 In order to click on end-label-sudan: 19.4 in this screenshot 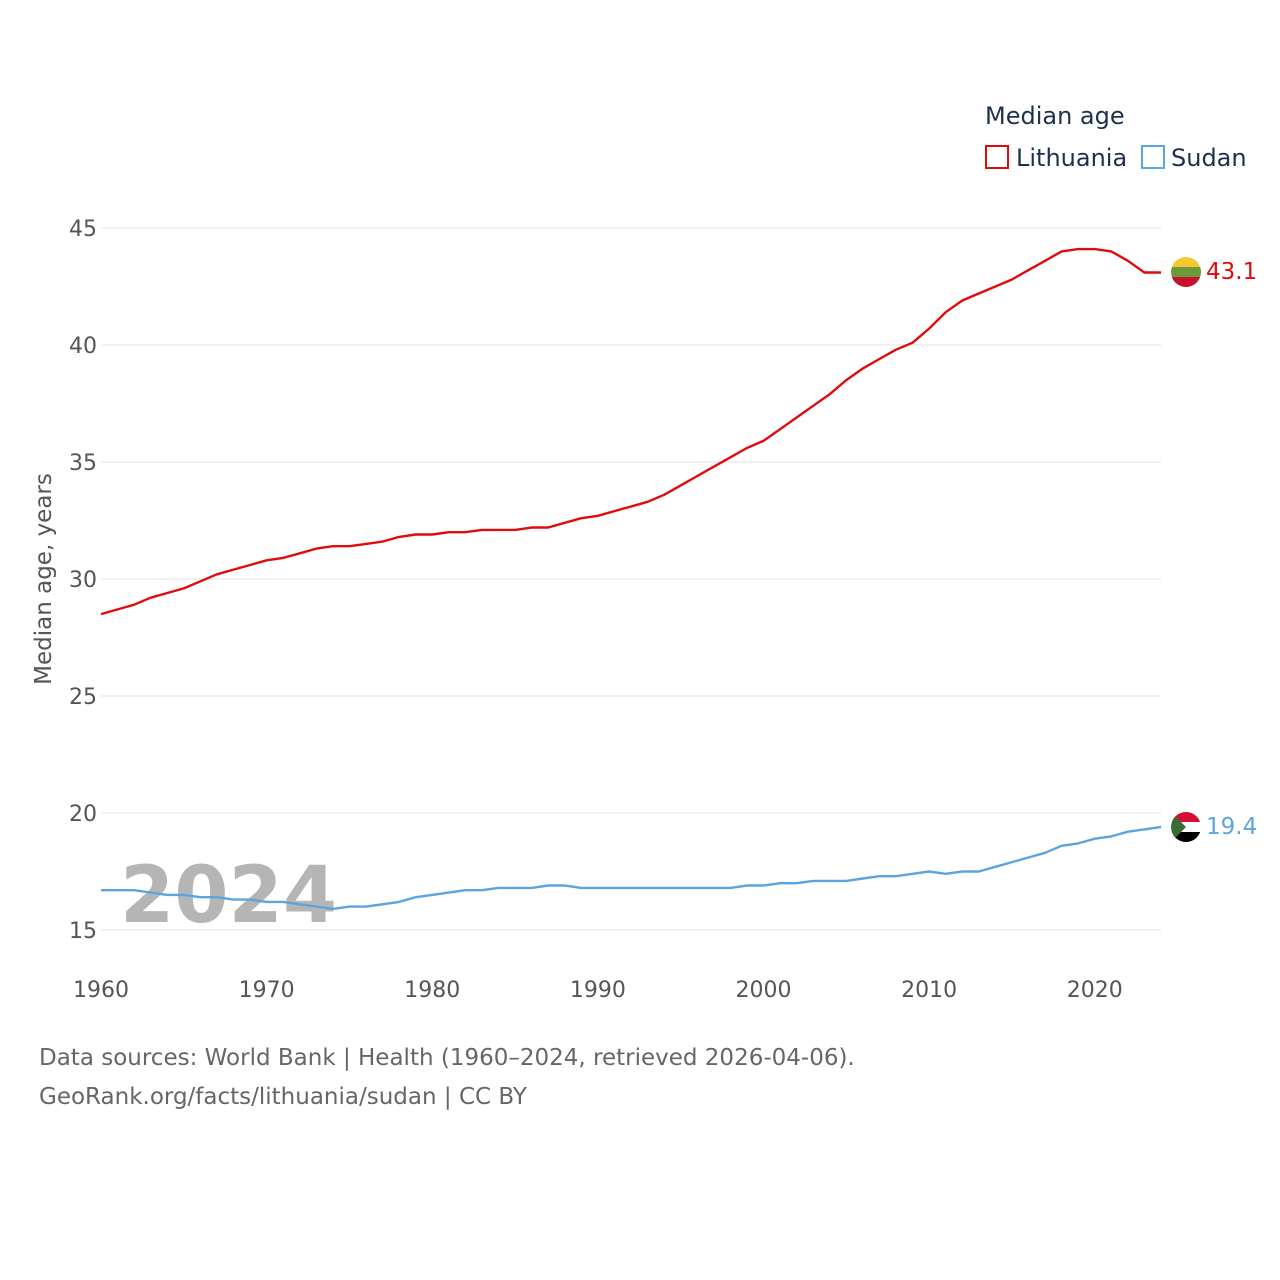, I will do `click(1231, 827)`.